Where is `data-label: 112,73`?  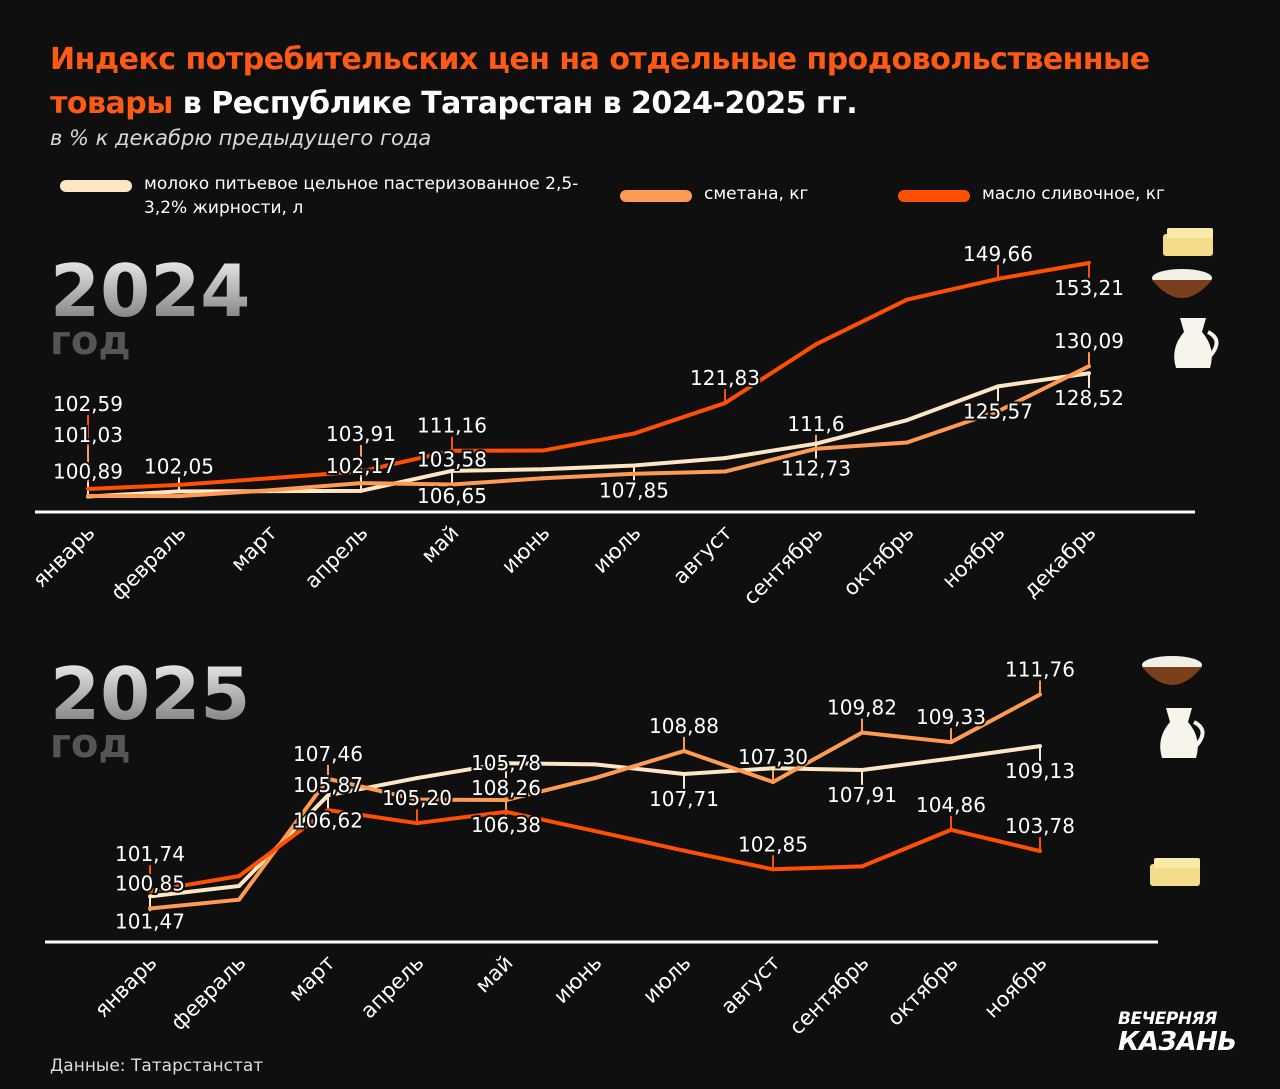
data-label: 112,73 is located at coordinates (816, 469).